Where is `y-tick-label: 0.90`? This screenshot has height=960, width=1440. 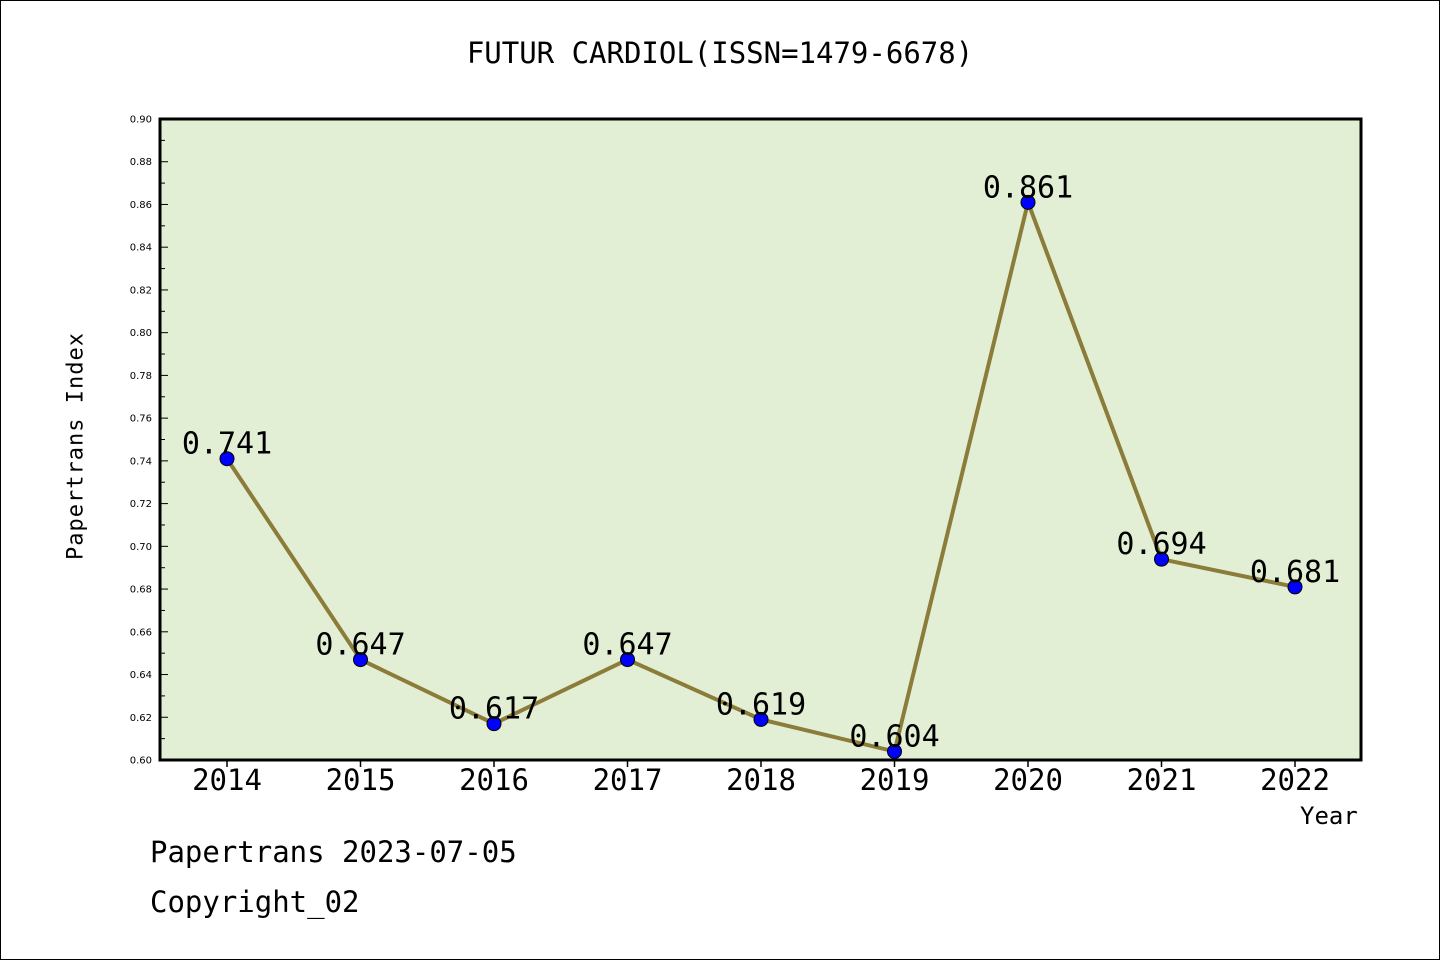 y-tick-label: 0.90 is located at coordinates (141, 120).